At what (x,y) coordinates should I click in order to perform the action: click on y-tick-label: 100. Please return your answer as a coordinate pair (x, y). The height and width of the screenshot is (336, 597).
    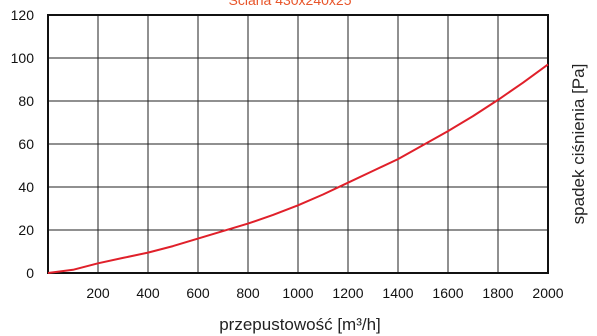
    Looking at the image, I should click on (23, 58).